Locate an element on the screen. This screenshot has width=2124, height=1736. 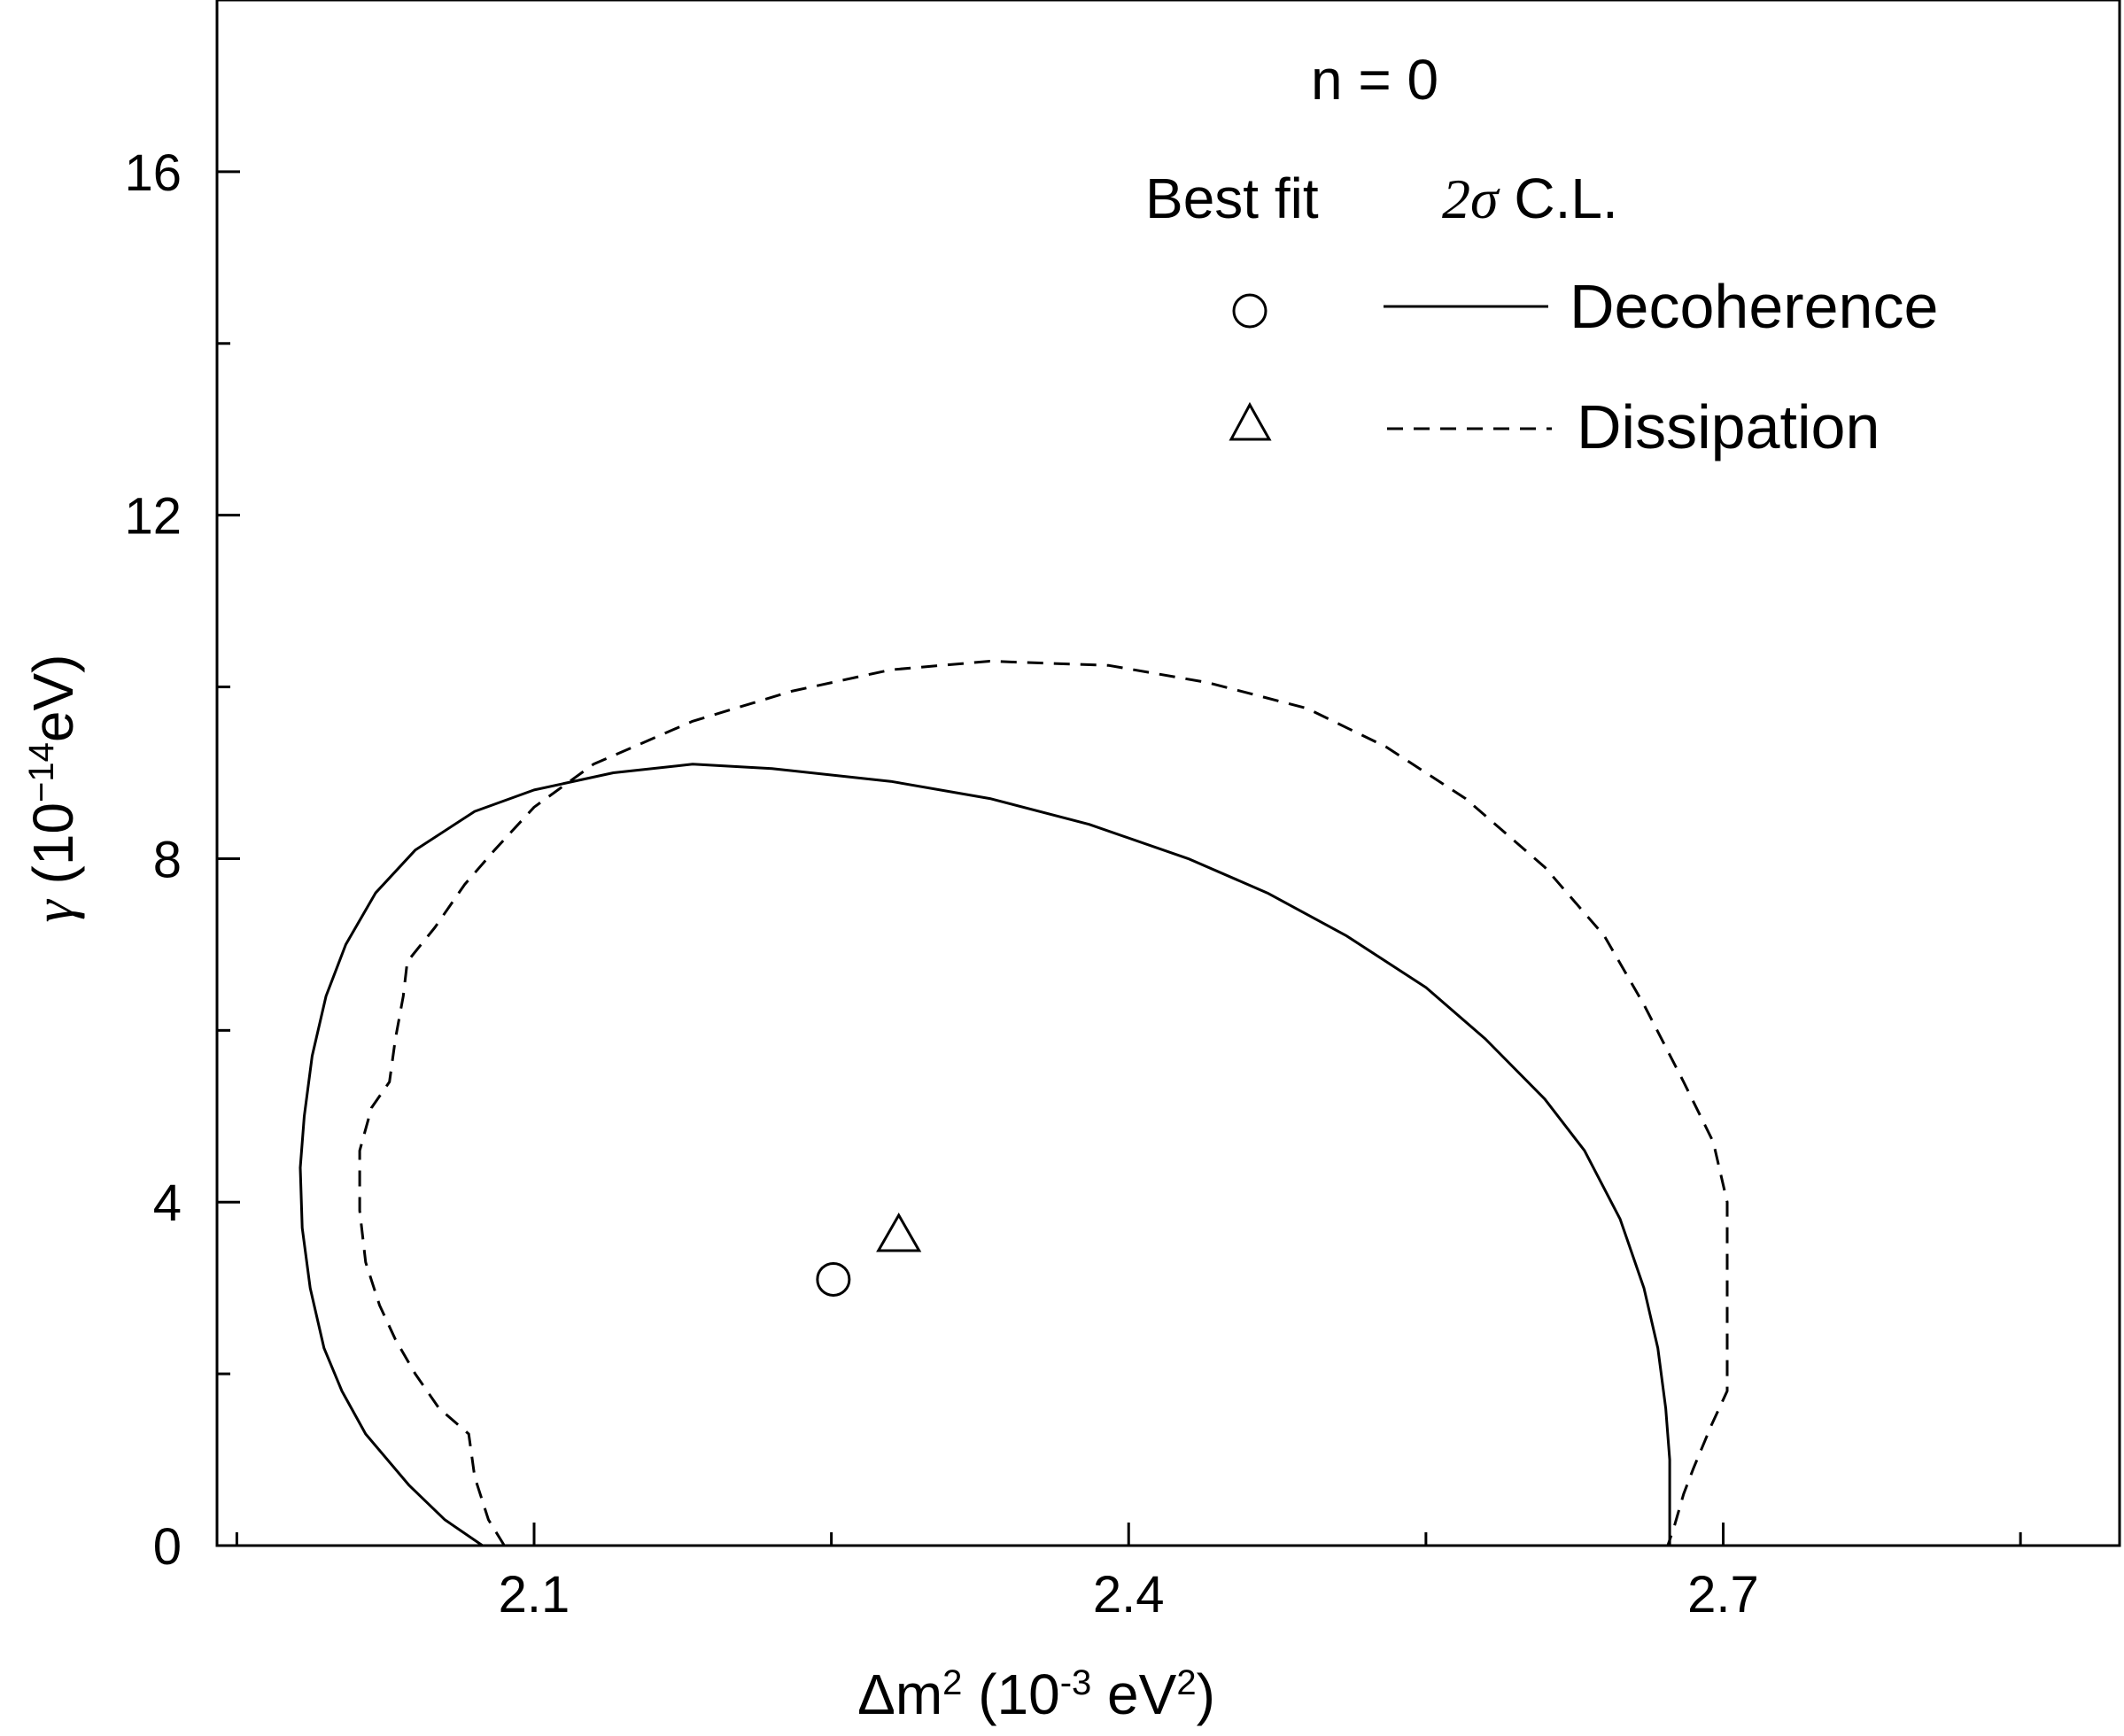
legend-marker-triangle is located at coordinates (1250, 421).